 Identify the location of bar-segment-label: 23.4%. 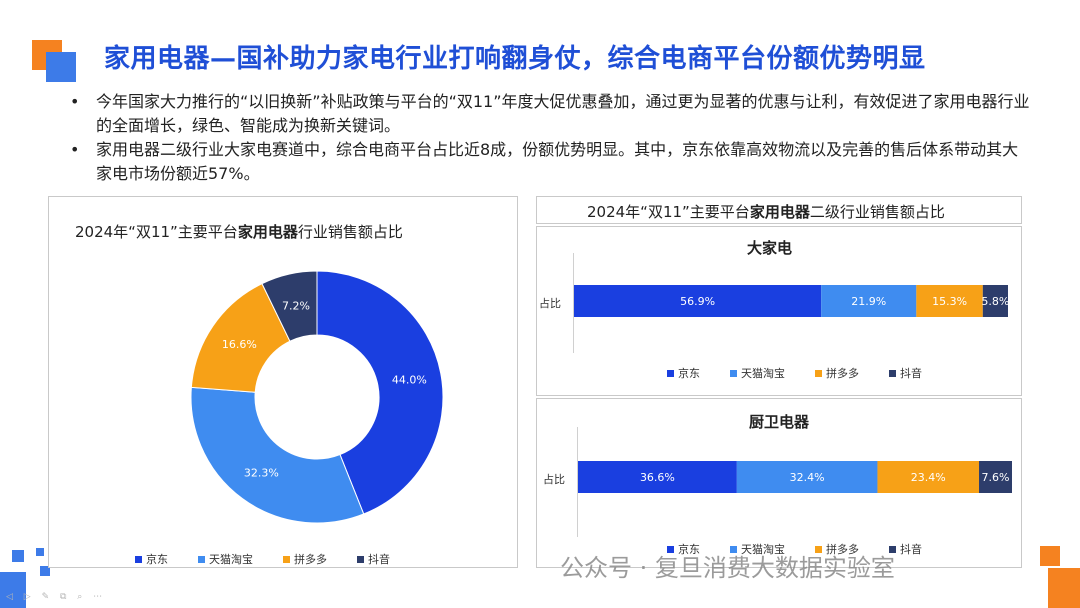
(928, 477).